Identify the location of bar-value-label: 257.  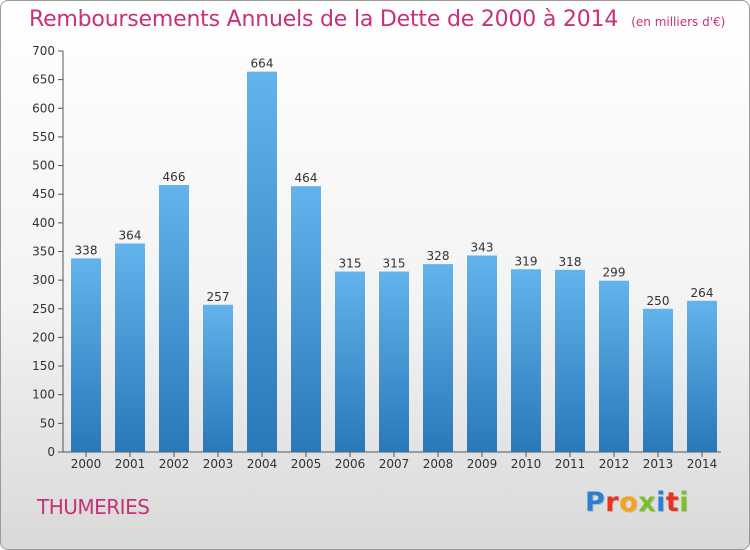
(218, 297).